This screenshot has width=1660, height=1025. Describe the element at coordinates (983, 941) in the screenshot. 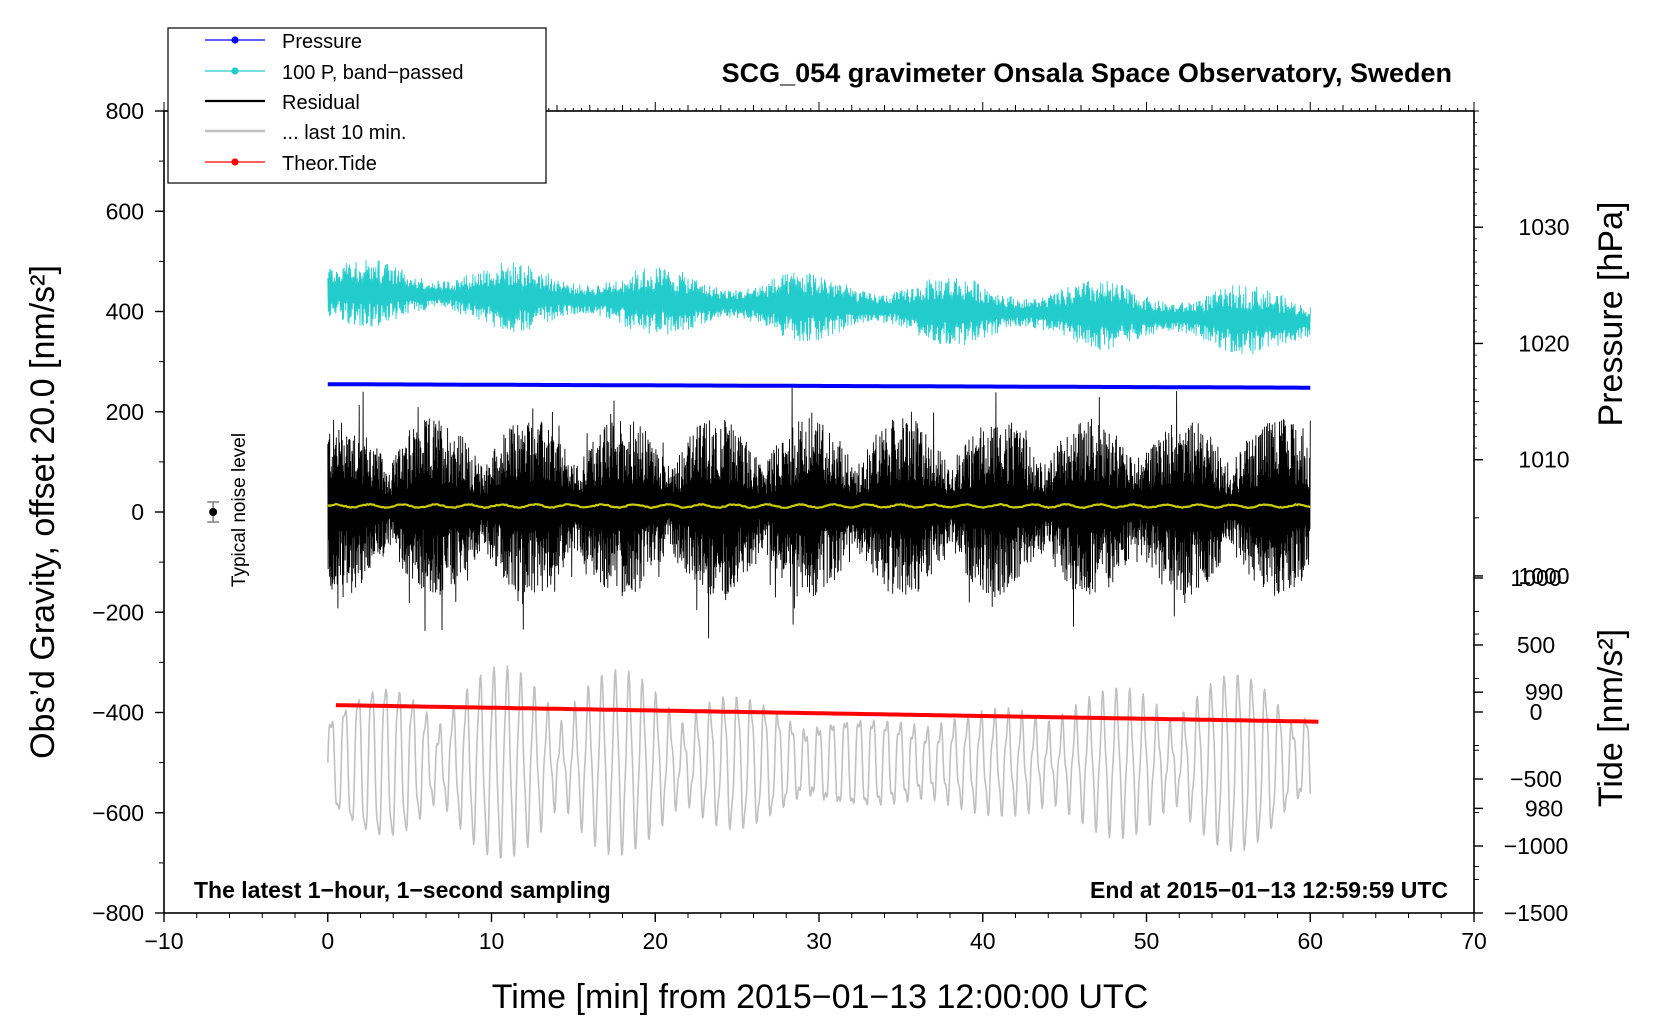

I see `x-tick-label: 40` at that location.